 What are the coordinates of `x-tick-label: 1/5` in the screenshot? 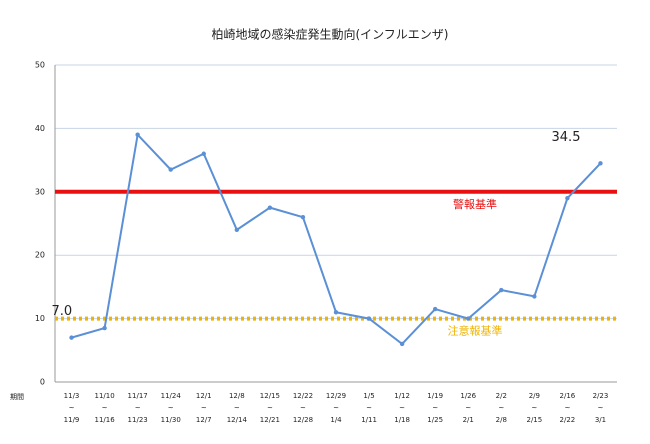 It's located at (368, 396).